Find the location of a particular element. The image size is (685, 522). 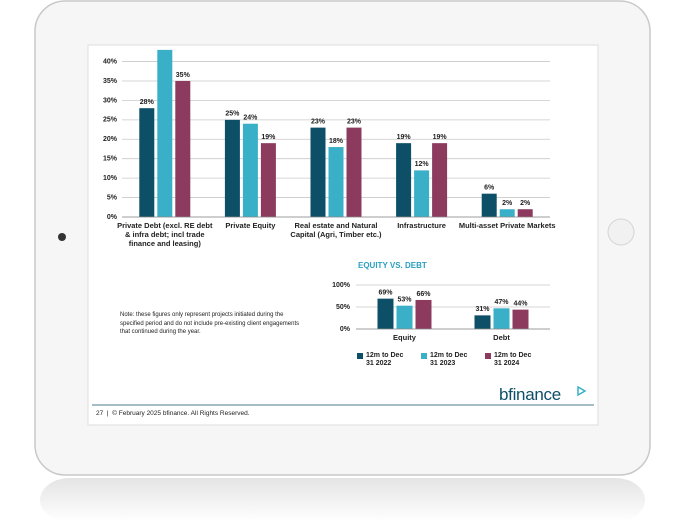

y-tick-label: 10% is located at coordinates (110, 178).